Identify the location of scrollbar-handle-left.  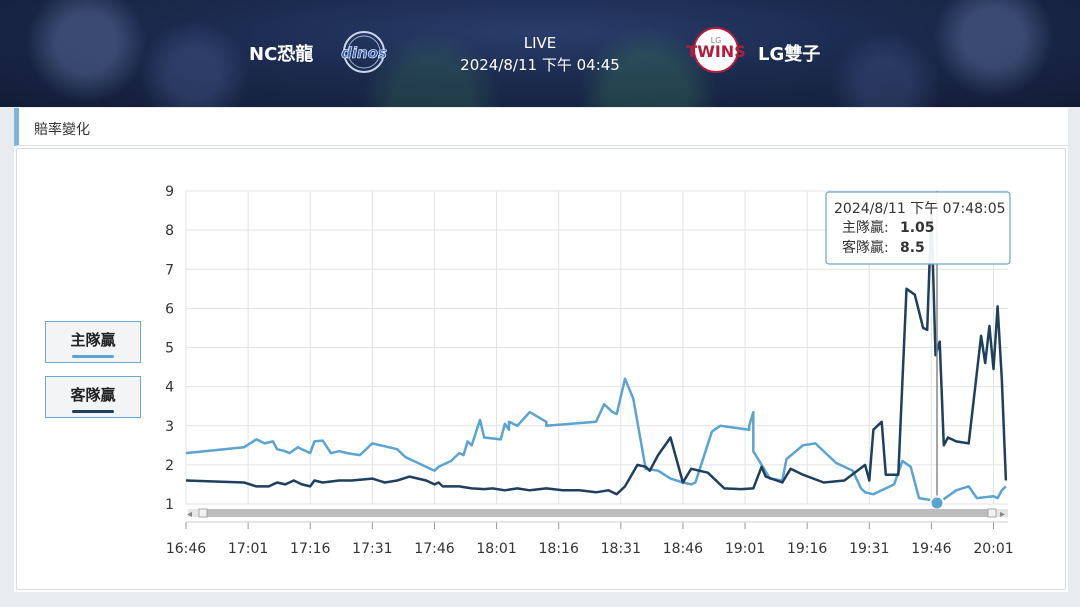
(203, 513).